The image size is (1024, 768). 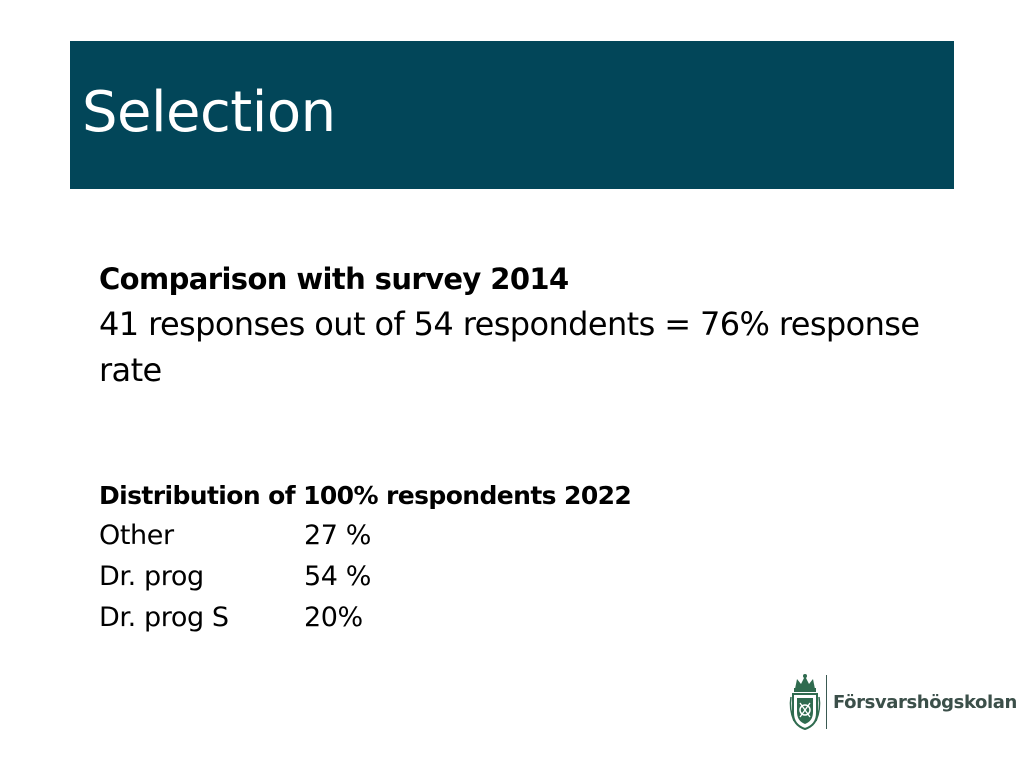 I want to click on distribution-value: 54 %, so click(x=337, y=576).